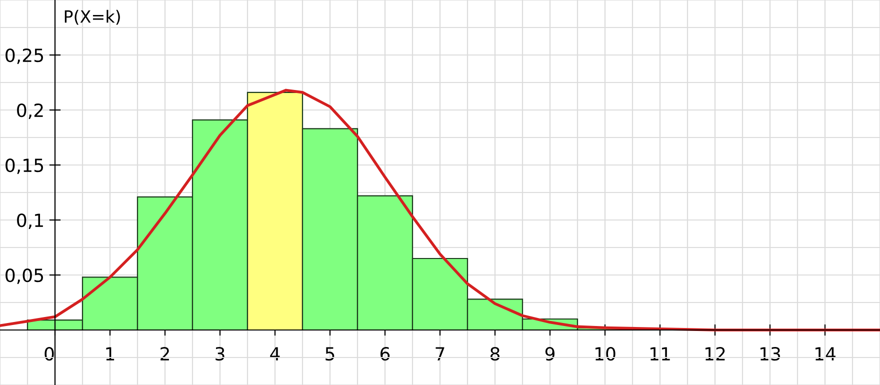  Describe the element at coordinates (660, 353) in the screenshot. I see `x-tick-label: 11` at that location.